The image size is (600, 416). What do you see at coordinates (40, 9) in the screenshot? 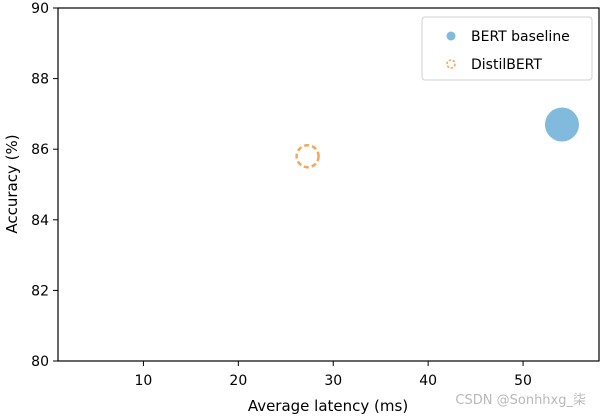
I see `y-tick-label: 90` at bounding box center [40, 9].